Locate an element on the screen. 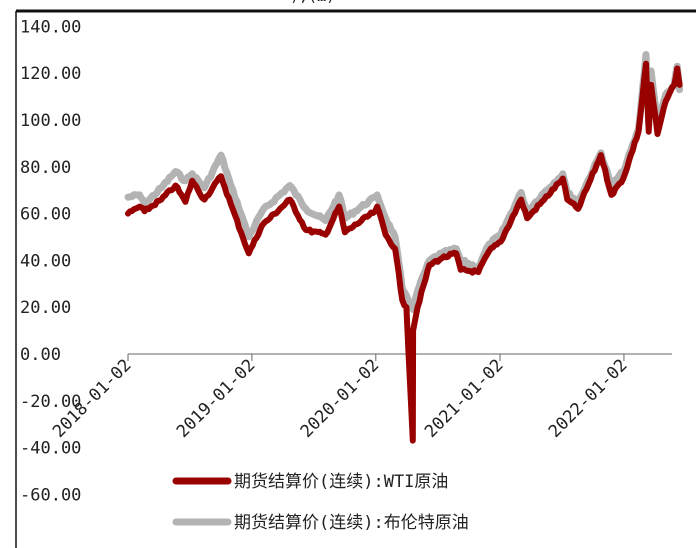 This screenshot has height=548, width=696. y-tick-label: 80.00 is located at coordinates (45, 168).